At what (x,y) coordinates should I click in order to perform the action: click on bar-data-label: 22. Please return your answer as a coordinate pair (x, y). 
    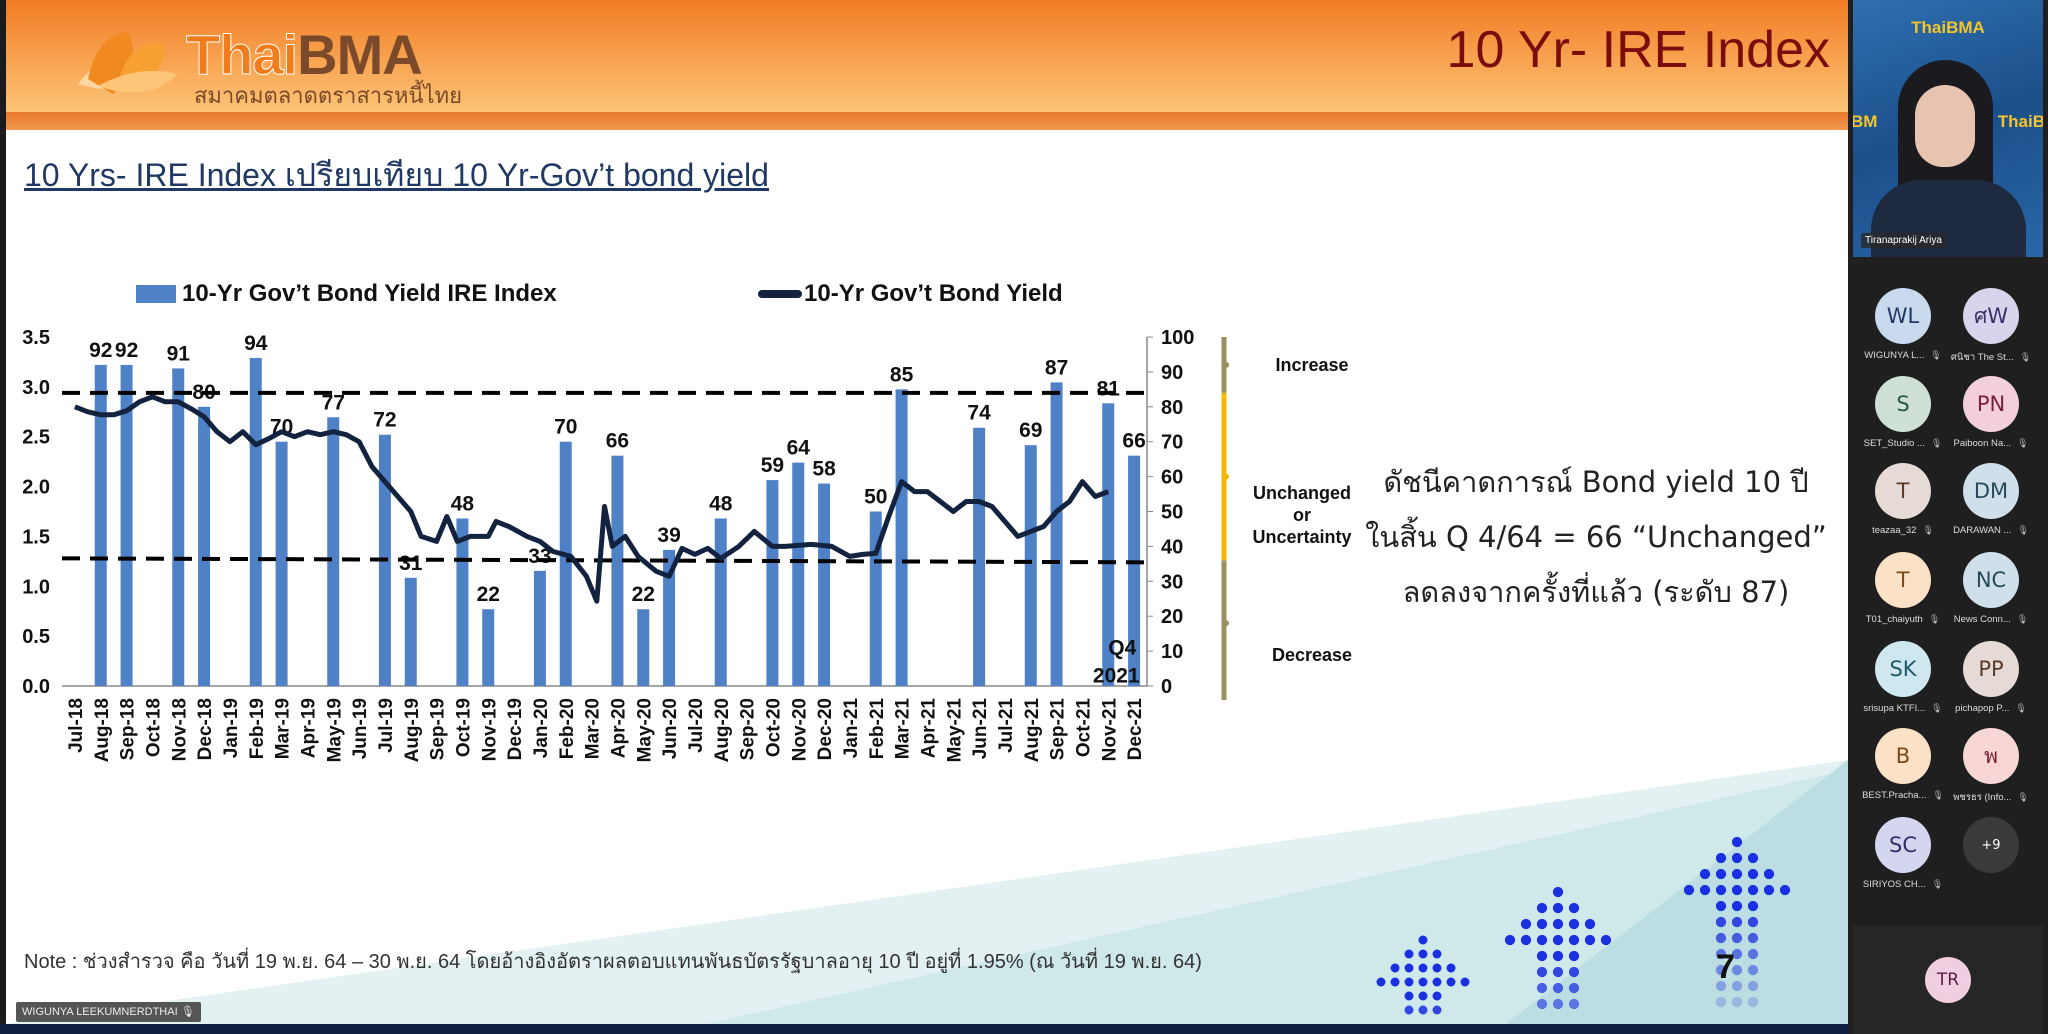
    Looking at the image, I should click on (488, 594).